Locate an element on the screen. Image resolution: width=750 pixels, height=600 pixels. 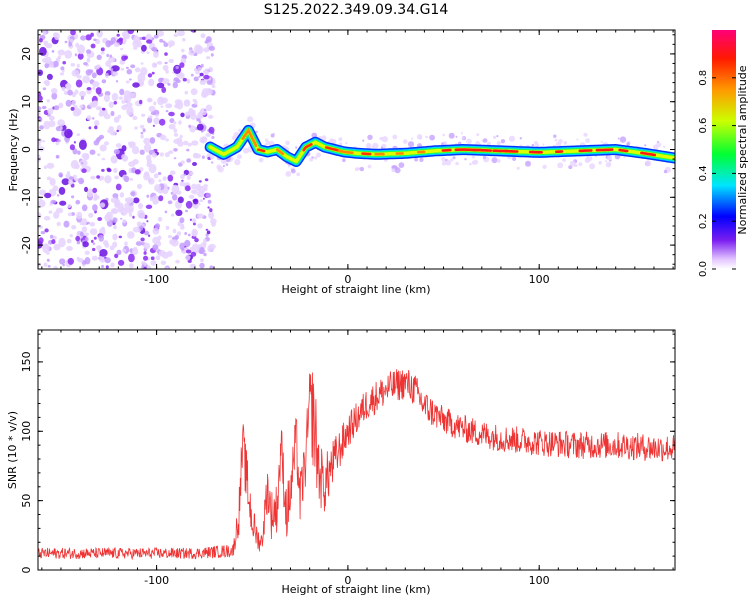
y-tick-label: 50 is located at coordinates (26, 501).